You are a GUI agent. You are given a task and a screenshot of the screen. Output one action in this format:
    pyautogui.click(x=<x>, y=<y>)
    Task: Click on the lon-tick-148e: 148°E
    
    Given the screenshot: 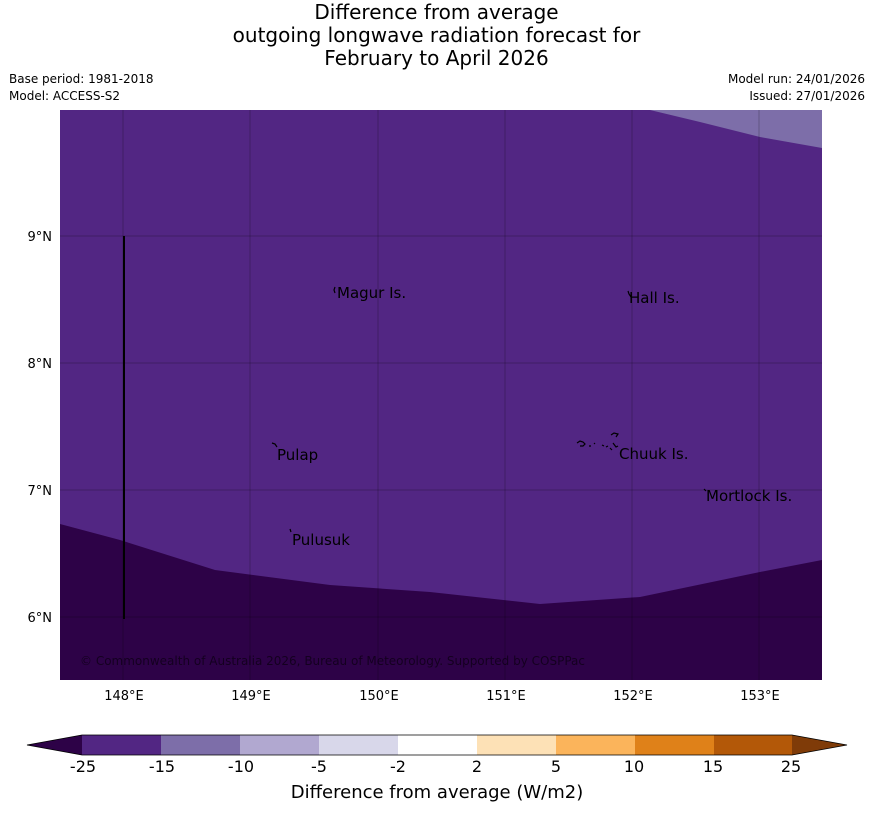 What is the action you would take?
    pyautogui.click(x=124, y=696)
    